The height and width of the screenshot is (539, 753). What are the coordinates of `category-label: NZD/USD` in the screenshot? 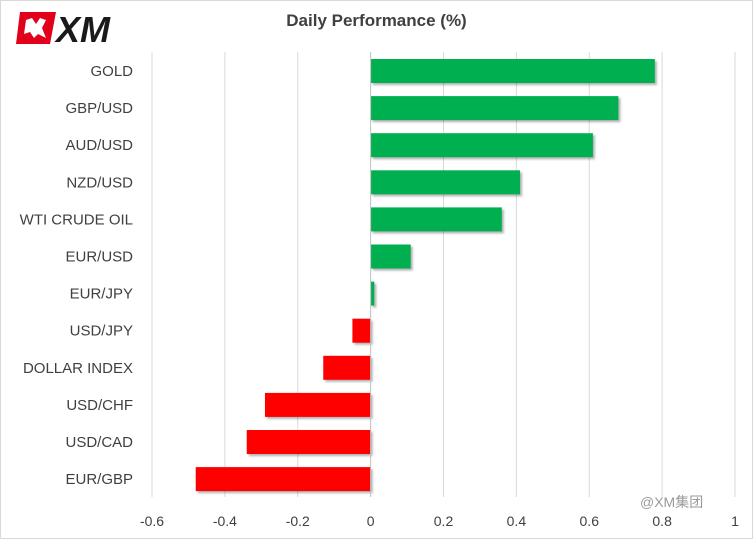 It's located at (99, 182).